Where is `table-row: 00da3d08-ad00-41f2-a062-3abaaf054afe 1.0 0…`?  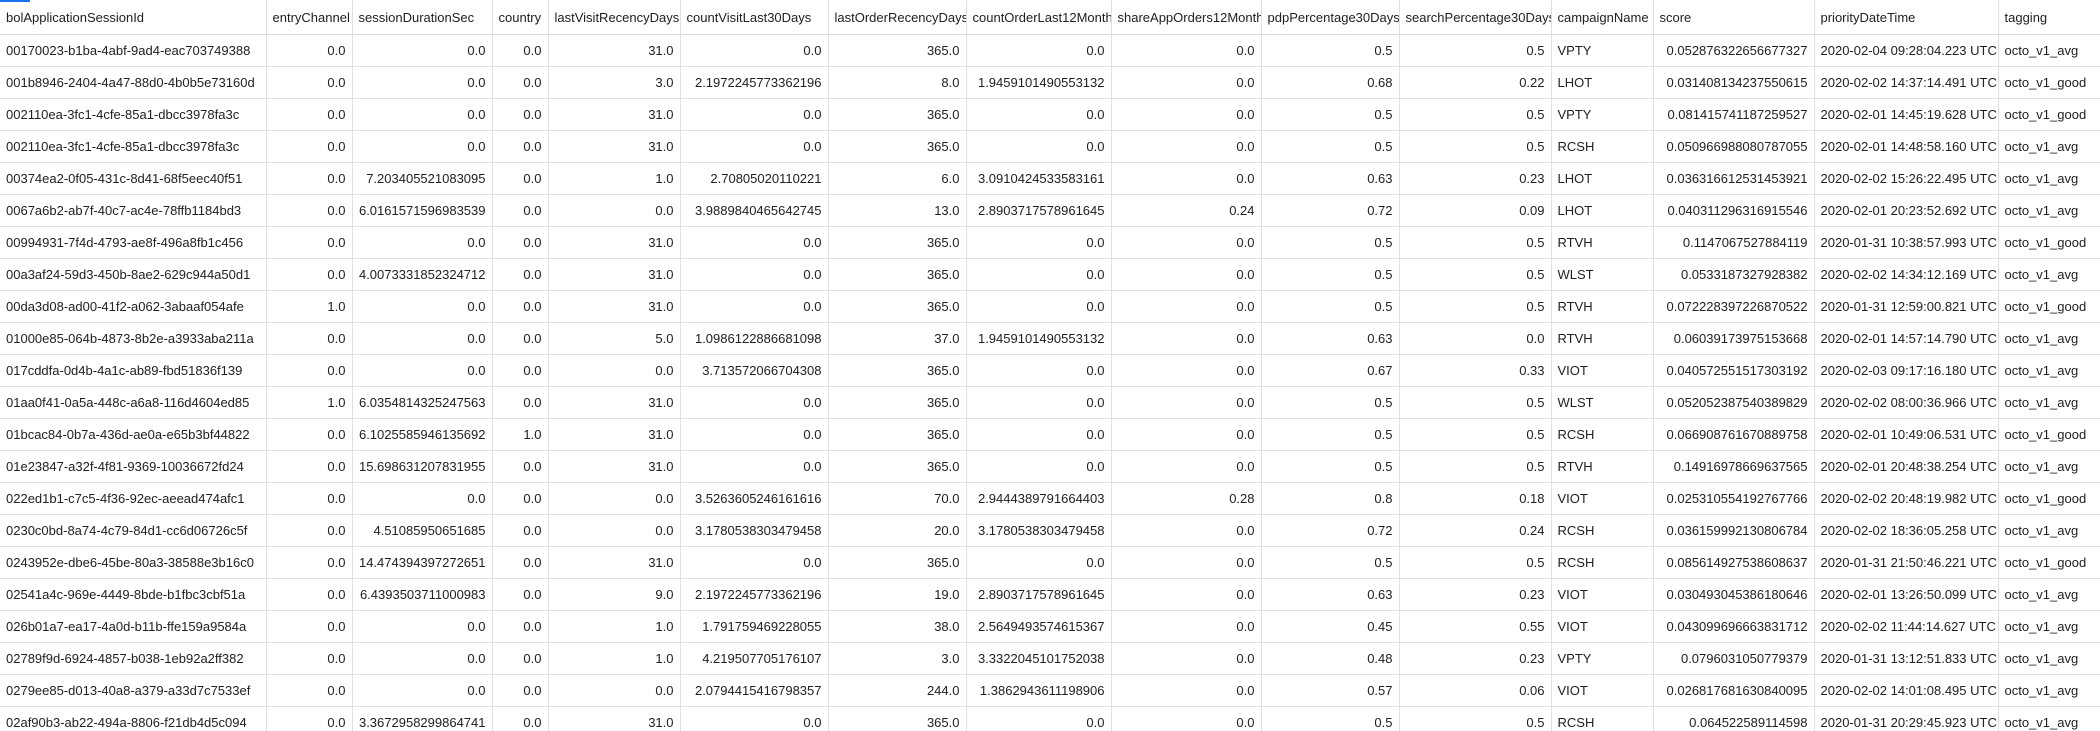 table-row: 00da3d08-ad00-41f2-a062-3abaaf054afe 1.0 0… is located at coordinates (1050, 306).